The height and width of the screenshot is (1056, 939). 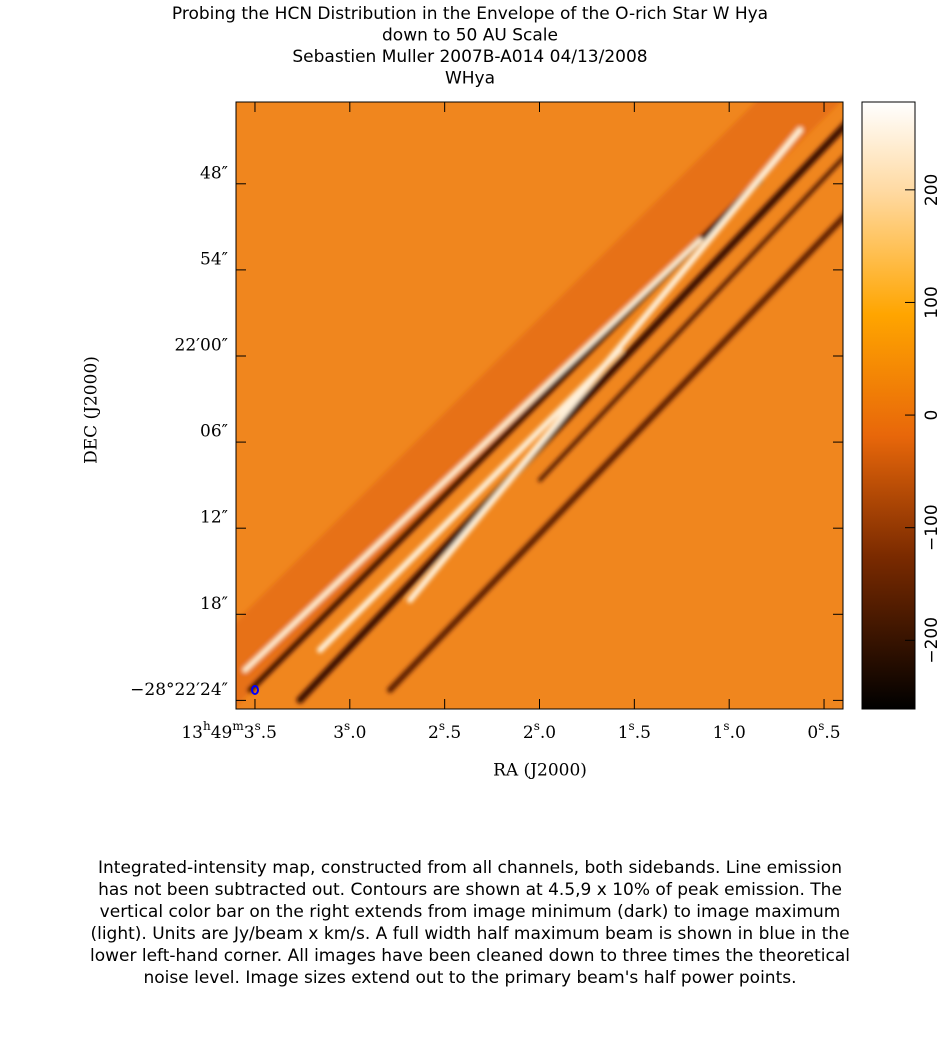 What do you see at coordinates (179, 690) in the screenshot?
I see `y-tick-label: −28°22′24″` at bounding box center [179, 690].